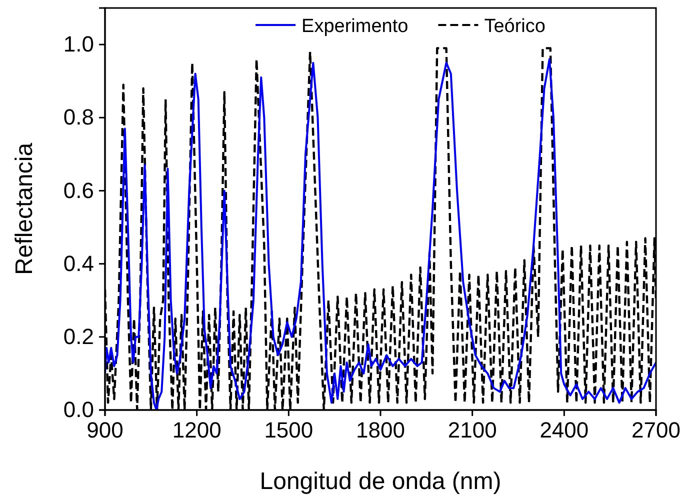  Describe the element at coordinates (78, 190) in the screenshot. I see `y-tick-label: 0.6` at that location.